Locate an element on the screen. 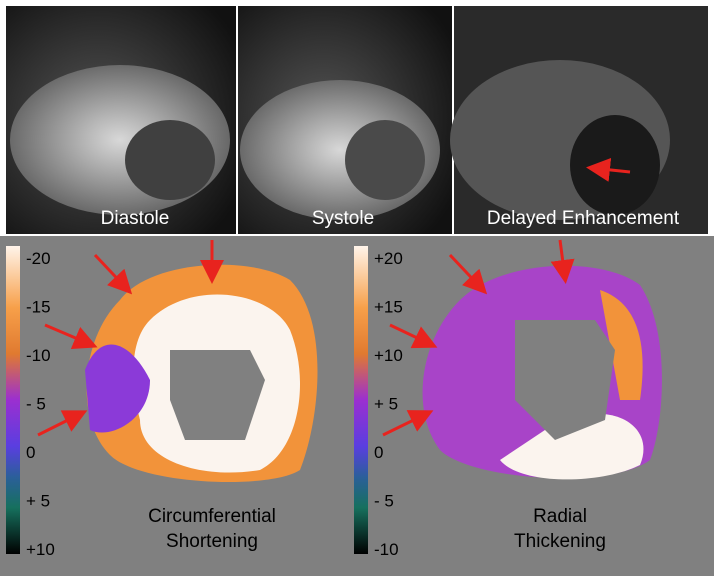 The width and height of the screenshot is (714, 581). colorbar-label: +15 is located at coordinates (388, 307).